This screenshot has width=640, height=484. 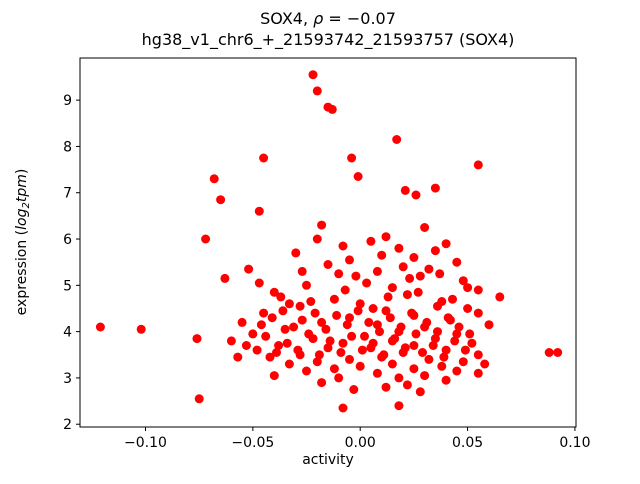 What do you see at coordinates (252, 443) in the screenshot?
I see `x-tick-label: −0.05` at bounding box center [252, 443].